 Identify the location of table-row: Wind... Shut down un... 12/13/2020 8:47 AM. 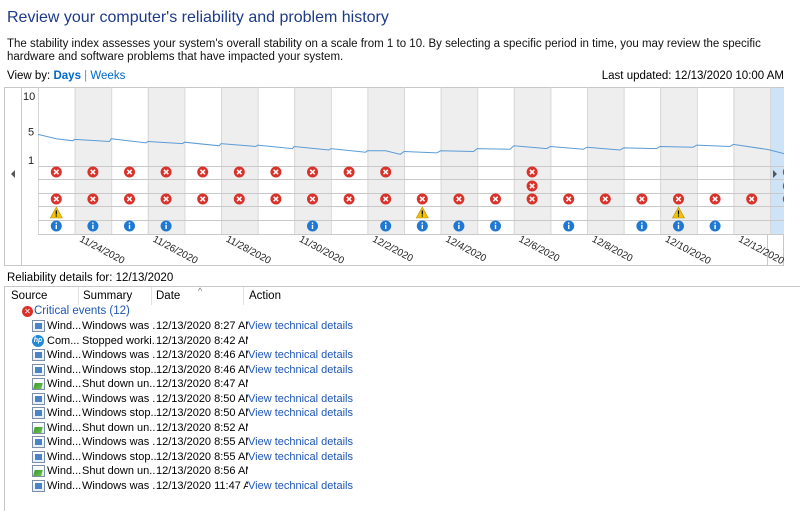
(402, 384).